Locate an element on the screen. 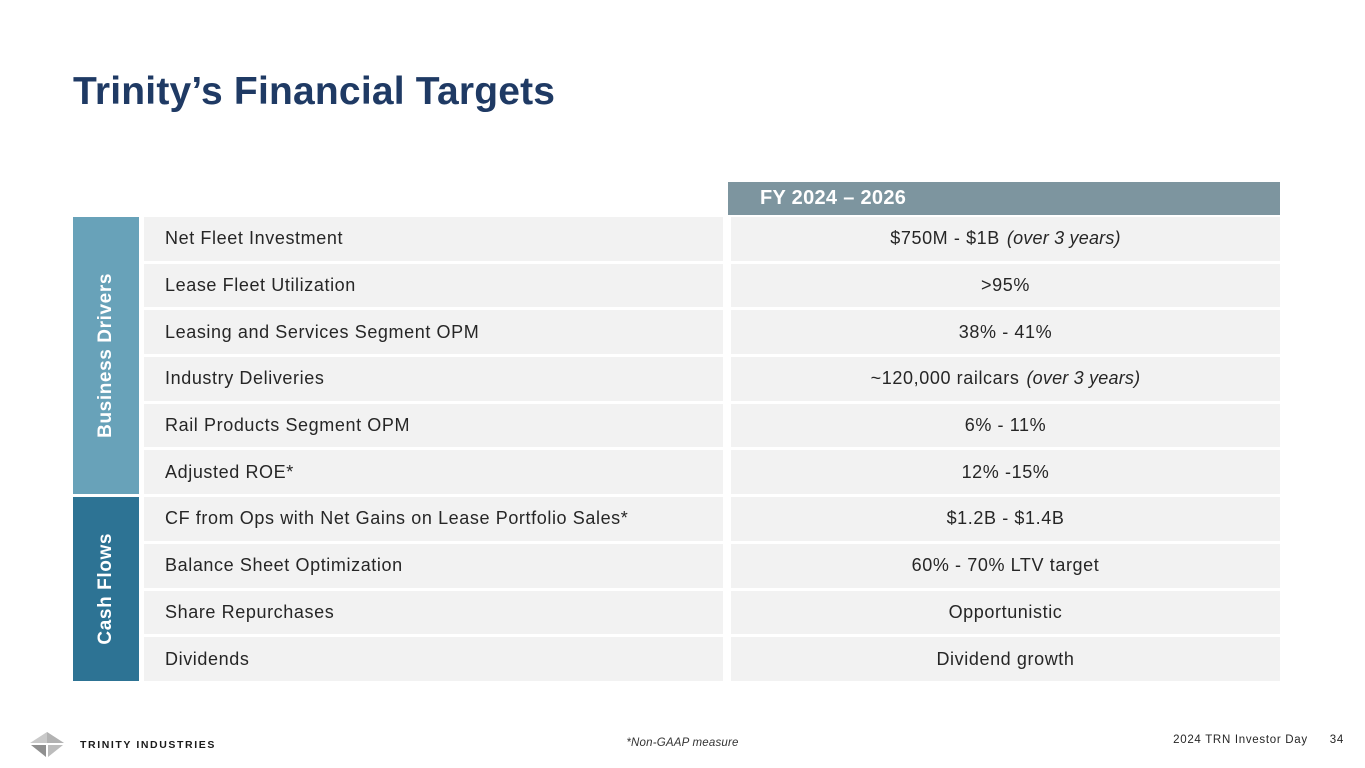 The height and width of the screenshot is (768, 1365). metric-value: ~120,000 railcars (over 3 years) is located at coordinates (1005, 379).